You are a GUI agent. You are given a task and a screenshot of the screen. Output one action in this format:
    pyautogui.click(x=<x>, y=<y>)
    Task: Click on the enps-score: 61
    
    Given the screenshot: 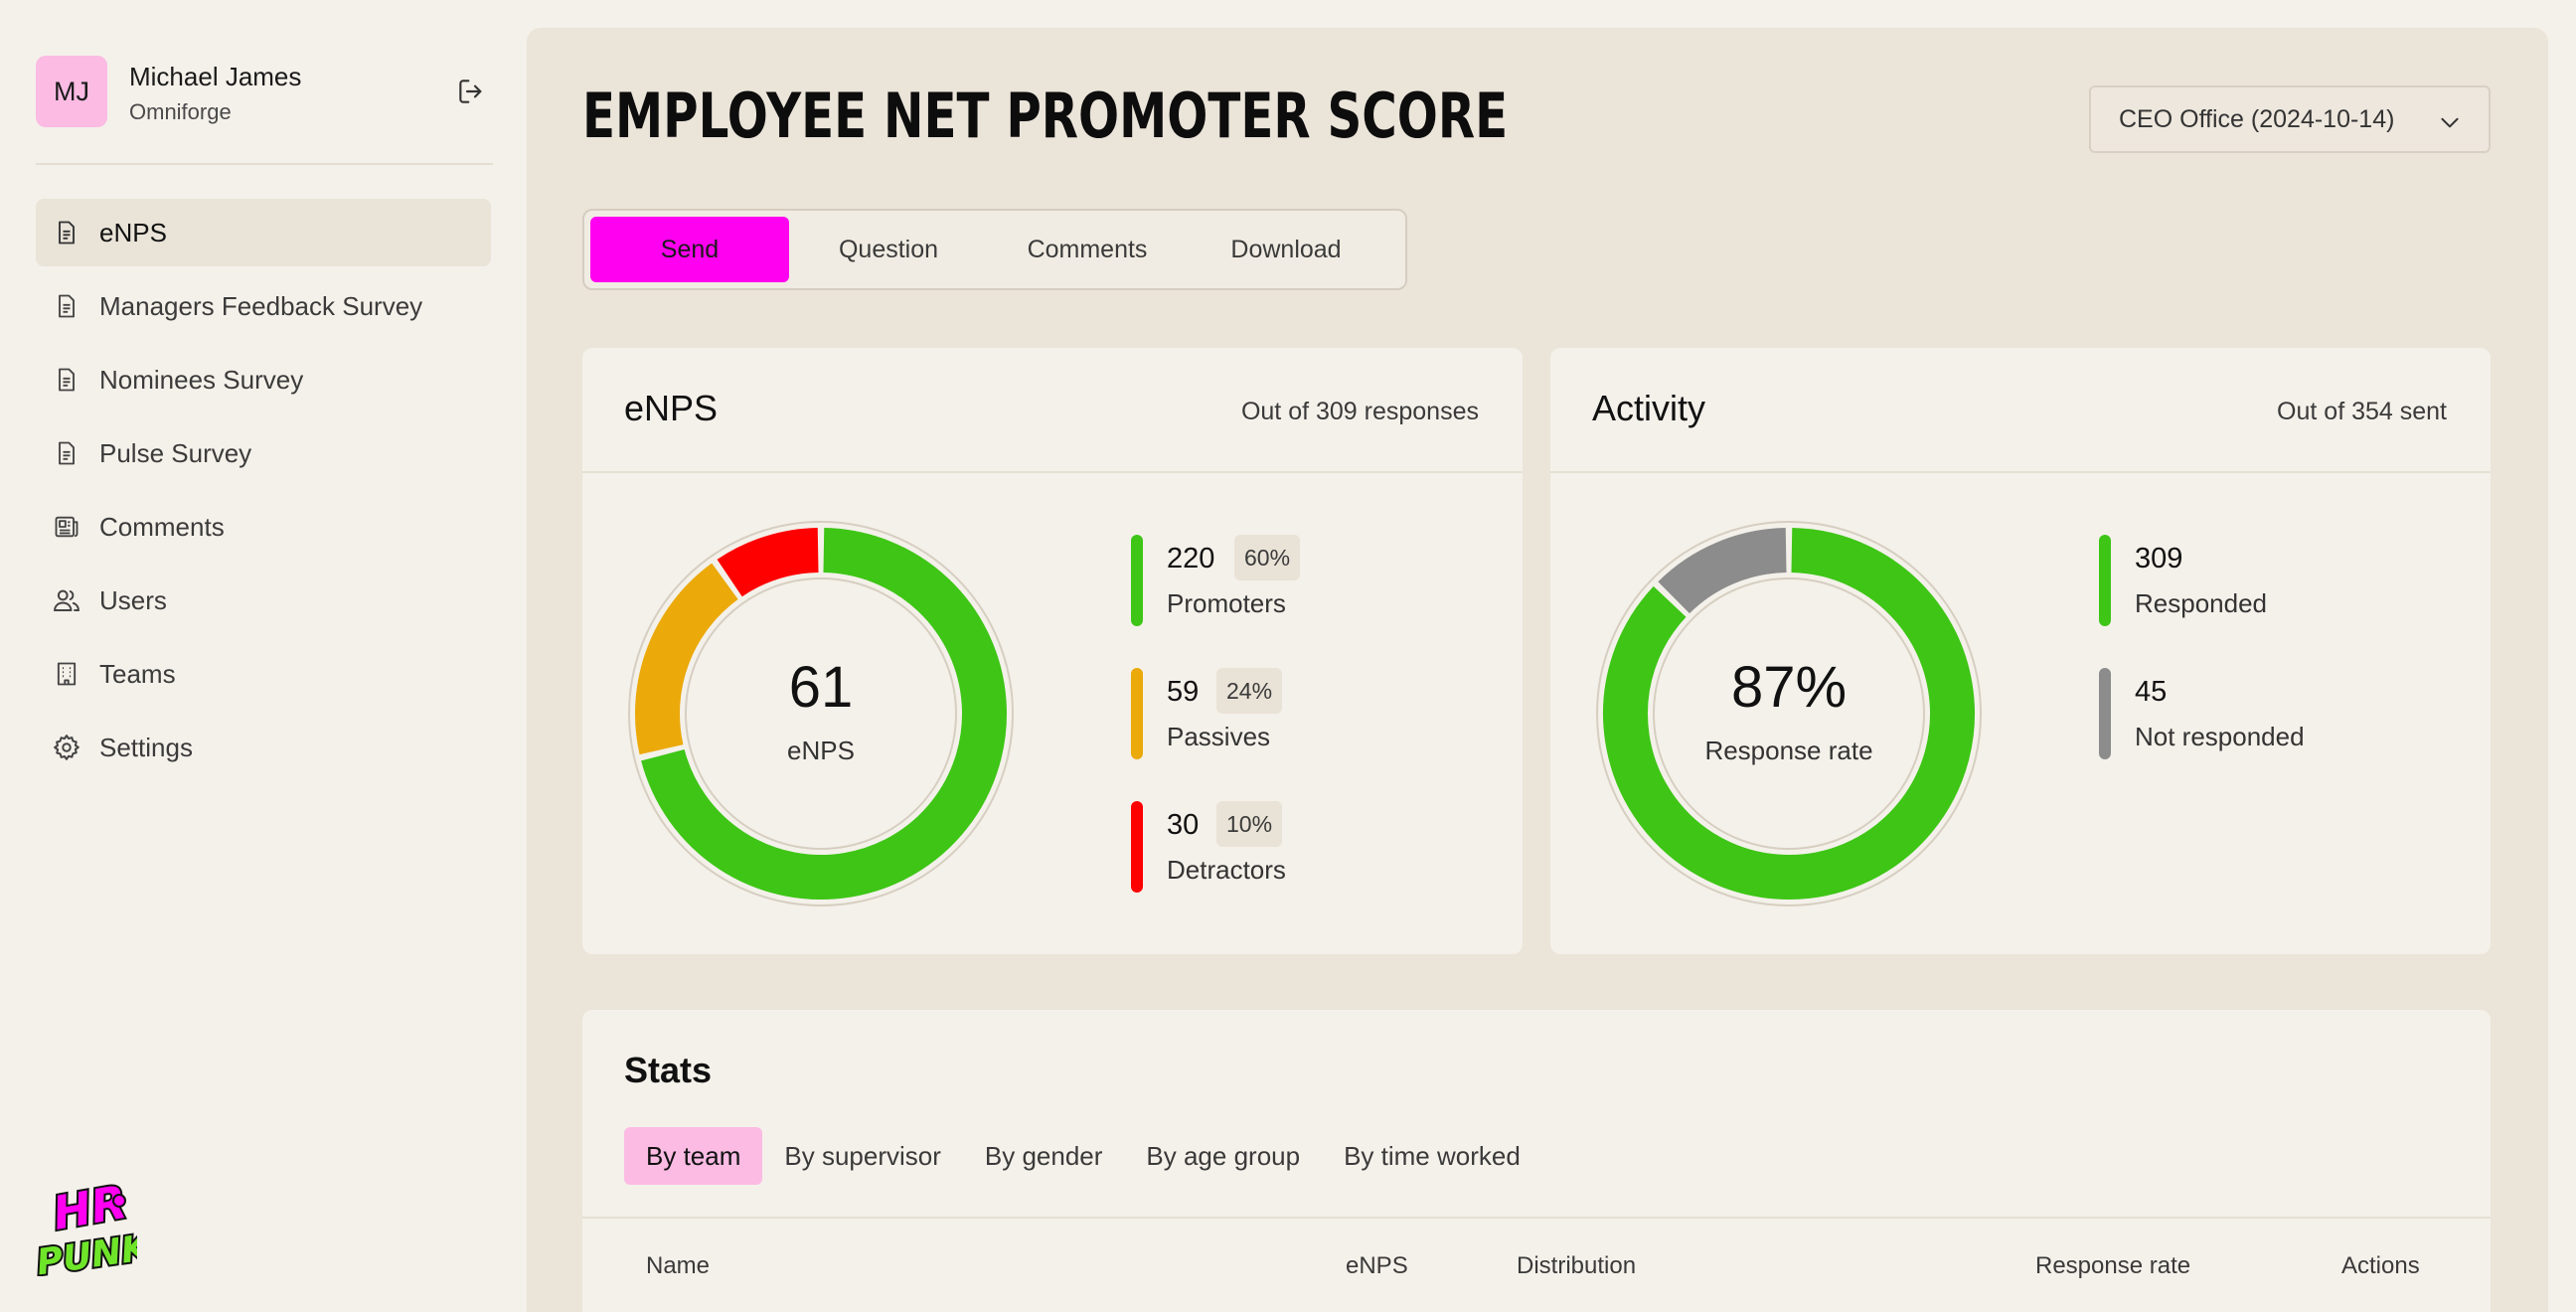 What is the action you would take?
    pyautogui.click(x=821, y=687)
    